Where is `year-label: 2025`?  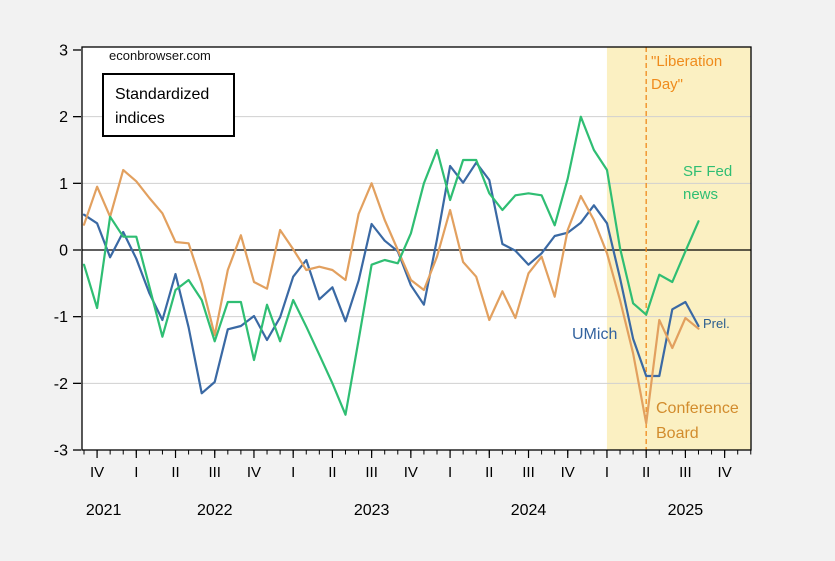 year-label: 2025 is located at coordinates (686, 510).